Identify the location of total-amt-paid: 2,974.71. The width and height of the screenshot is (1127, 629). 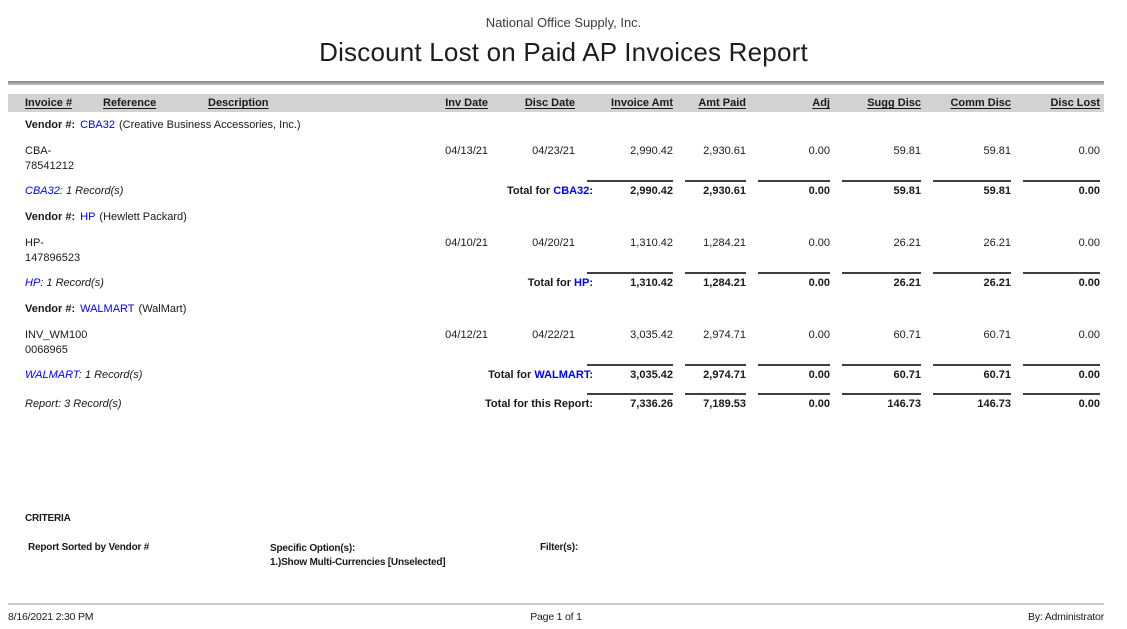
(715, 372).